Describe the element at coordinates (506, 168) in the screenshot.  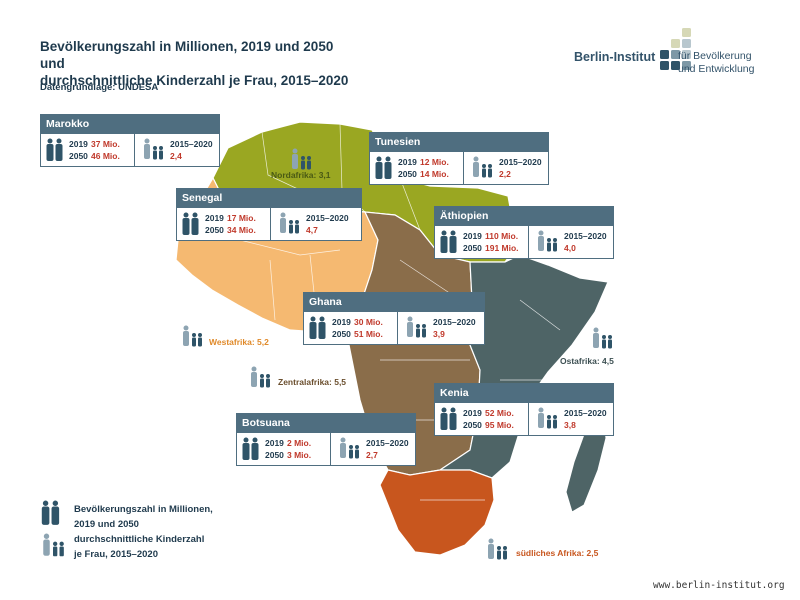
I see `fertility-cell: 2015–2020 2,2` at that location.